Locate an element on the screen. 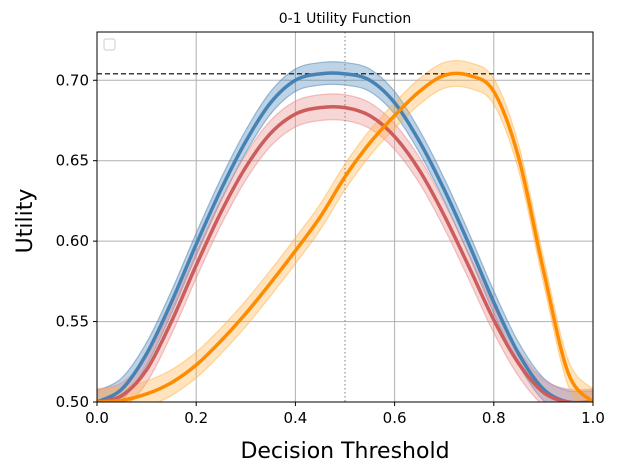  legend is located at coordinates (109, 44).